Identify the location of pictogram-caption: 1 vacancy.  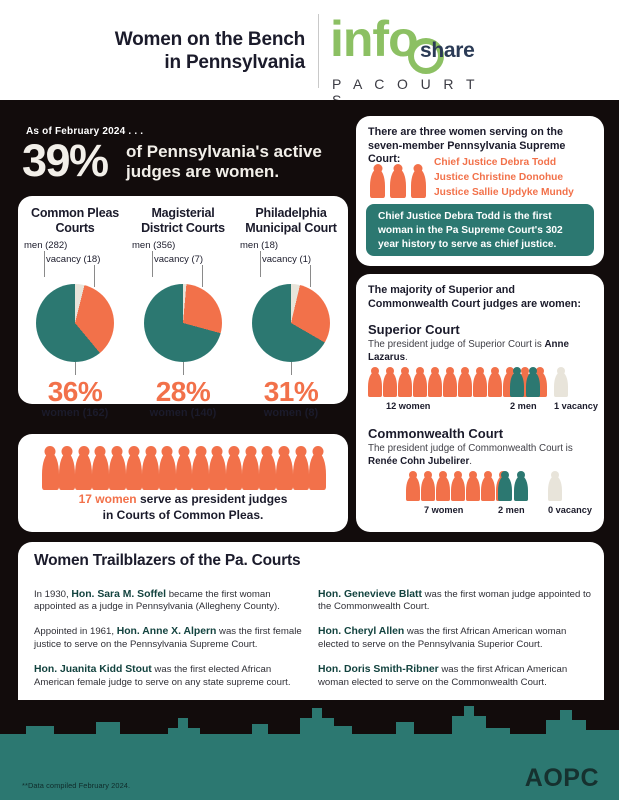
(576, 406).